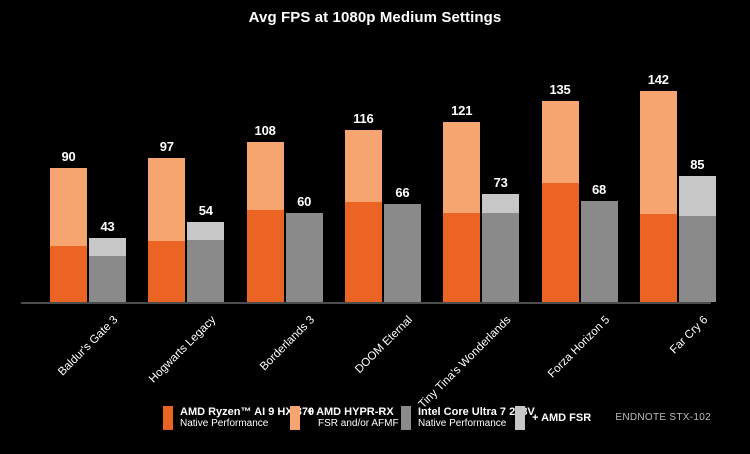  What do you see at coordinates (362, 423) in the screenshot?
I see `legend-sublabel: FSR and/or AFMF 2` at bounding box center [362, 423].